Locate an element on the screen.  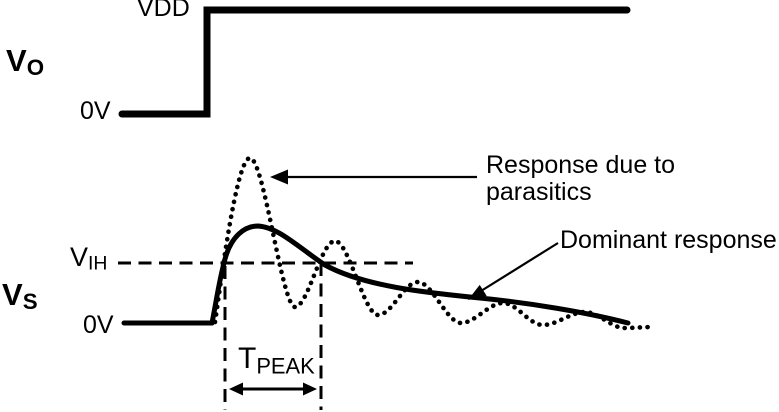
tpeak-arrow-right-head-icon is located at coordinates (310, 389).